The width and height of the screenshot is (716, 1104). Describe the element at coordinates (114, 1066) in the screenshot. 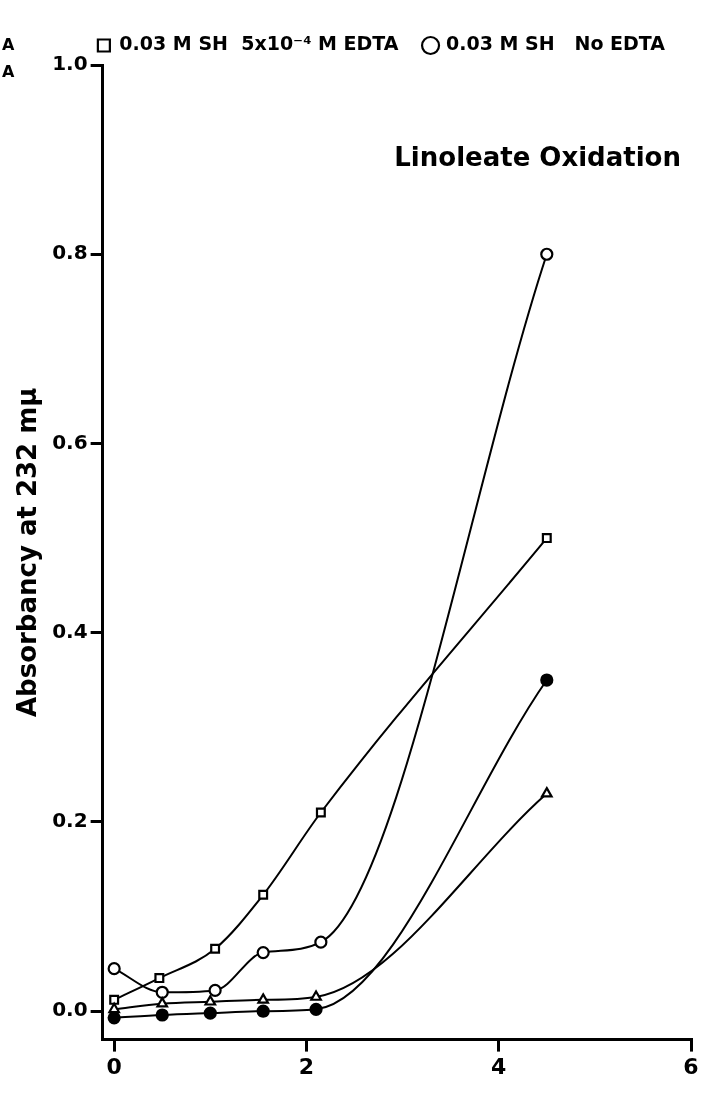

I see `x-tick-label: 0` at that location.